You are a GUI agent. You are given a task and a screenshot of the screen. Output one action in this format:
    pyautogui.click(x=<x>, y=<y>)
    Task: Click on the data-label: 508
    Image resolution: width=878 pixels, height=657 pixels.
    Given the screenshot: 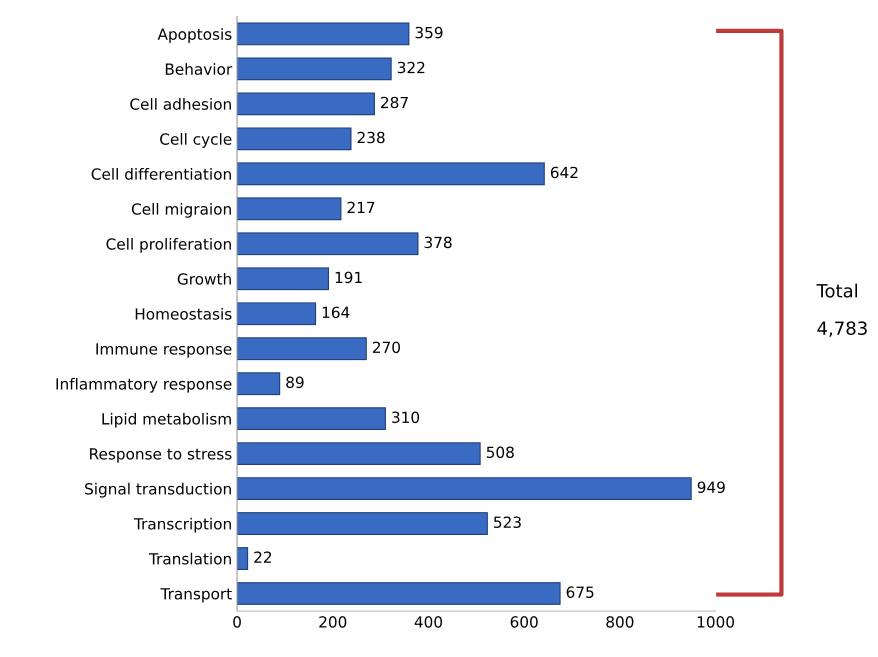 What is the action you would take?
    pyautogui.click(x=500, y=452)
    